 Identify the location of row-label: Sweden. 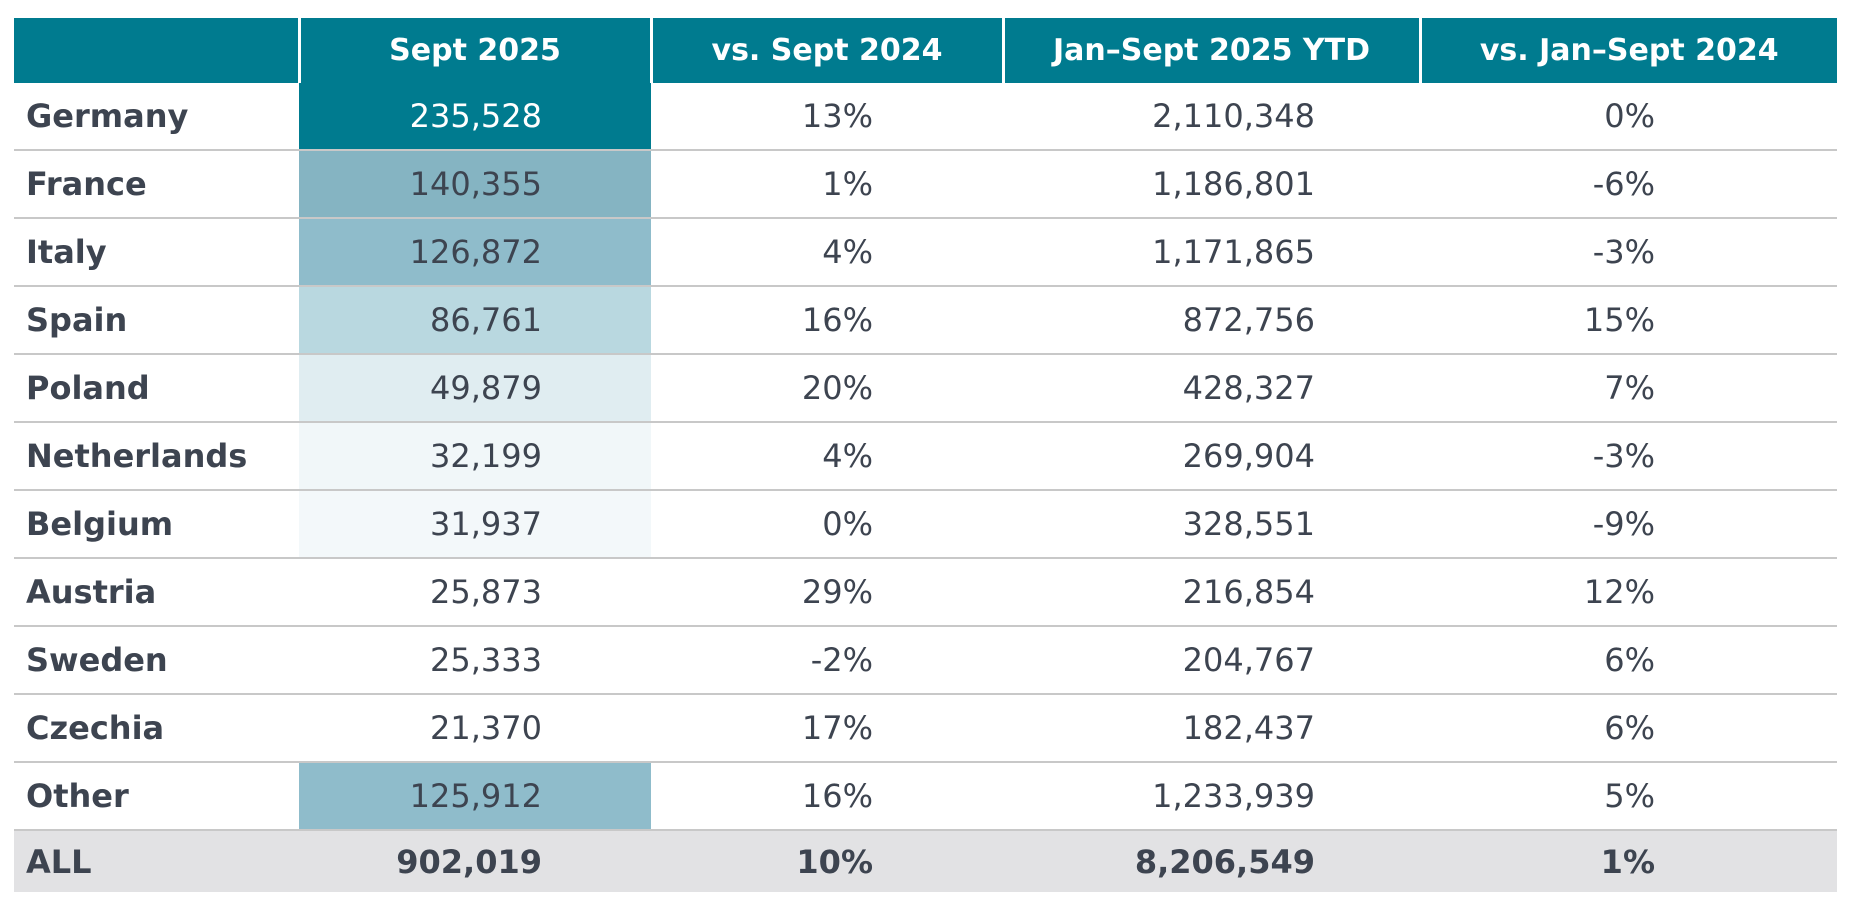
(156, 660).